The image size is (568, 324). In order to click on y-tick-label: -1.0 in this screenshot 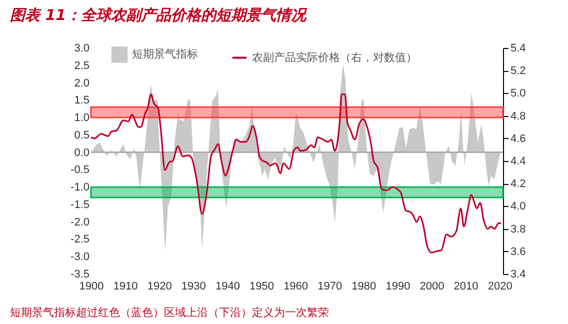, I will do `click(80, 188)`.